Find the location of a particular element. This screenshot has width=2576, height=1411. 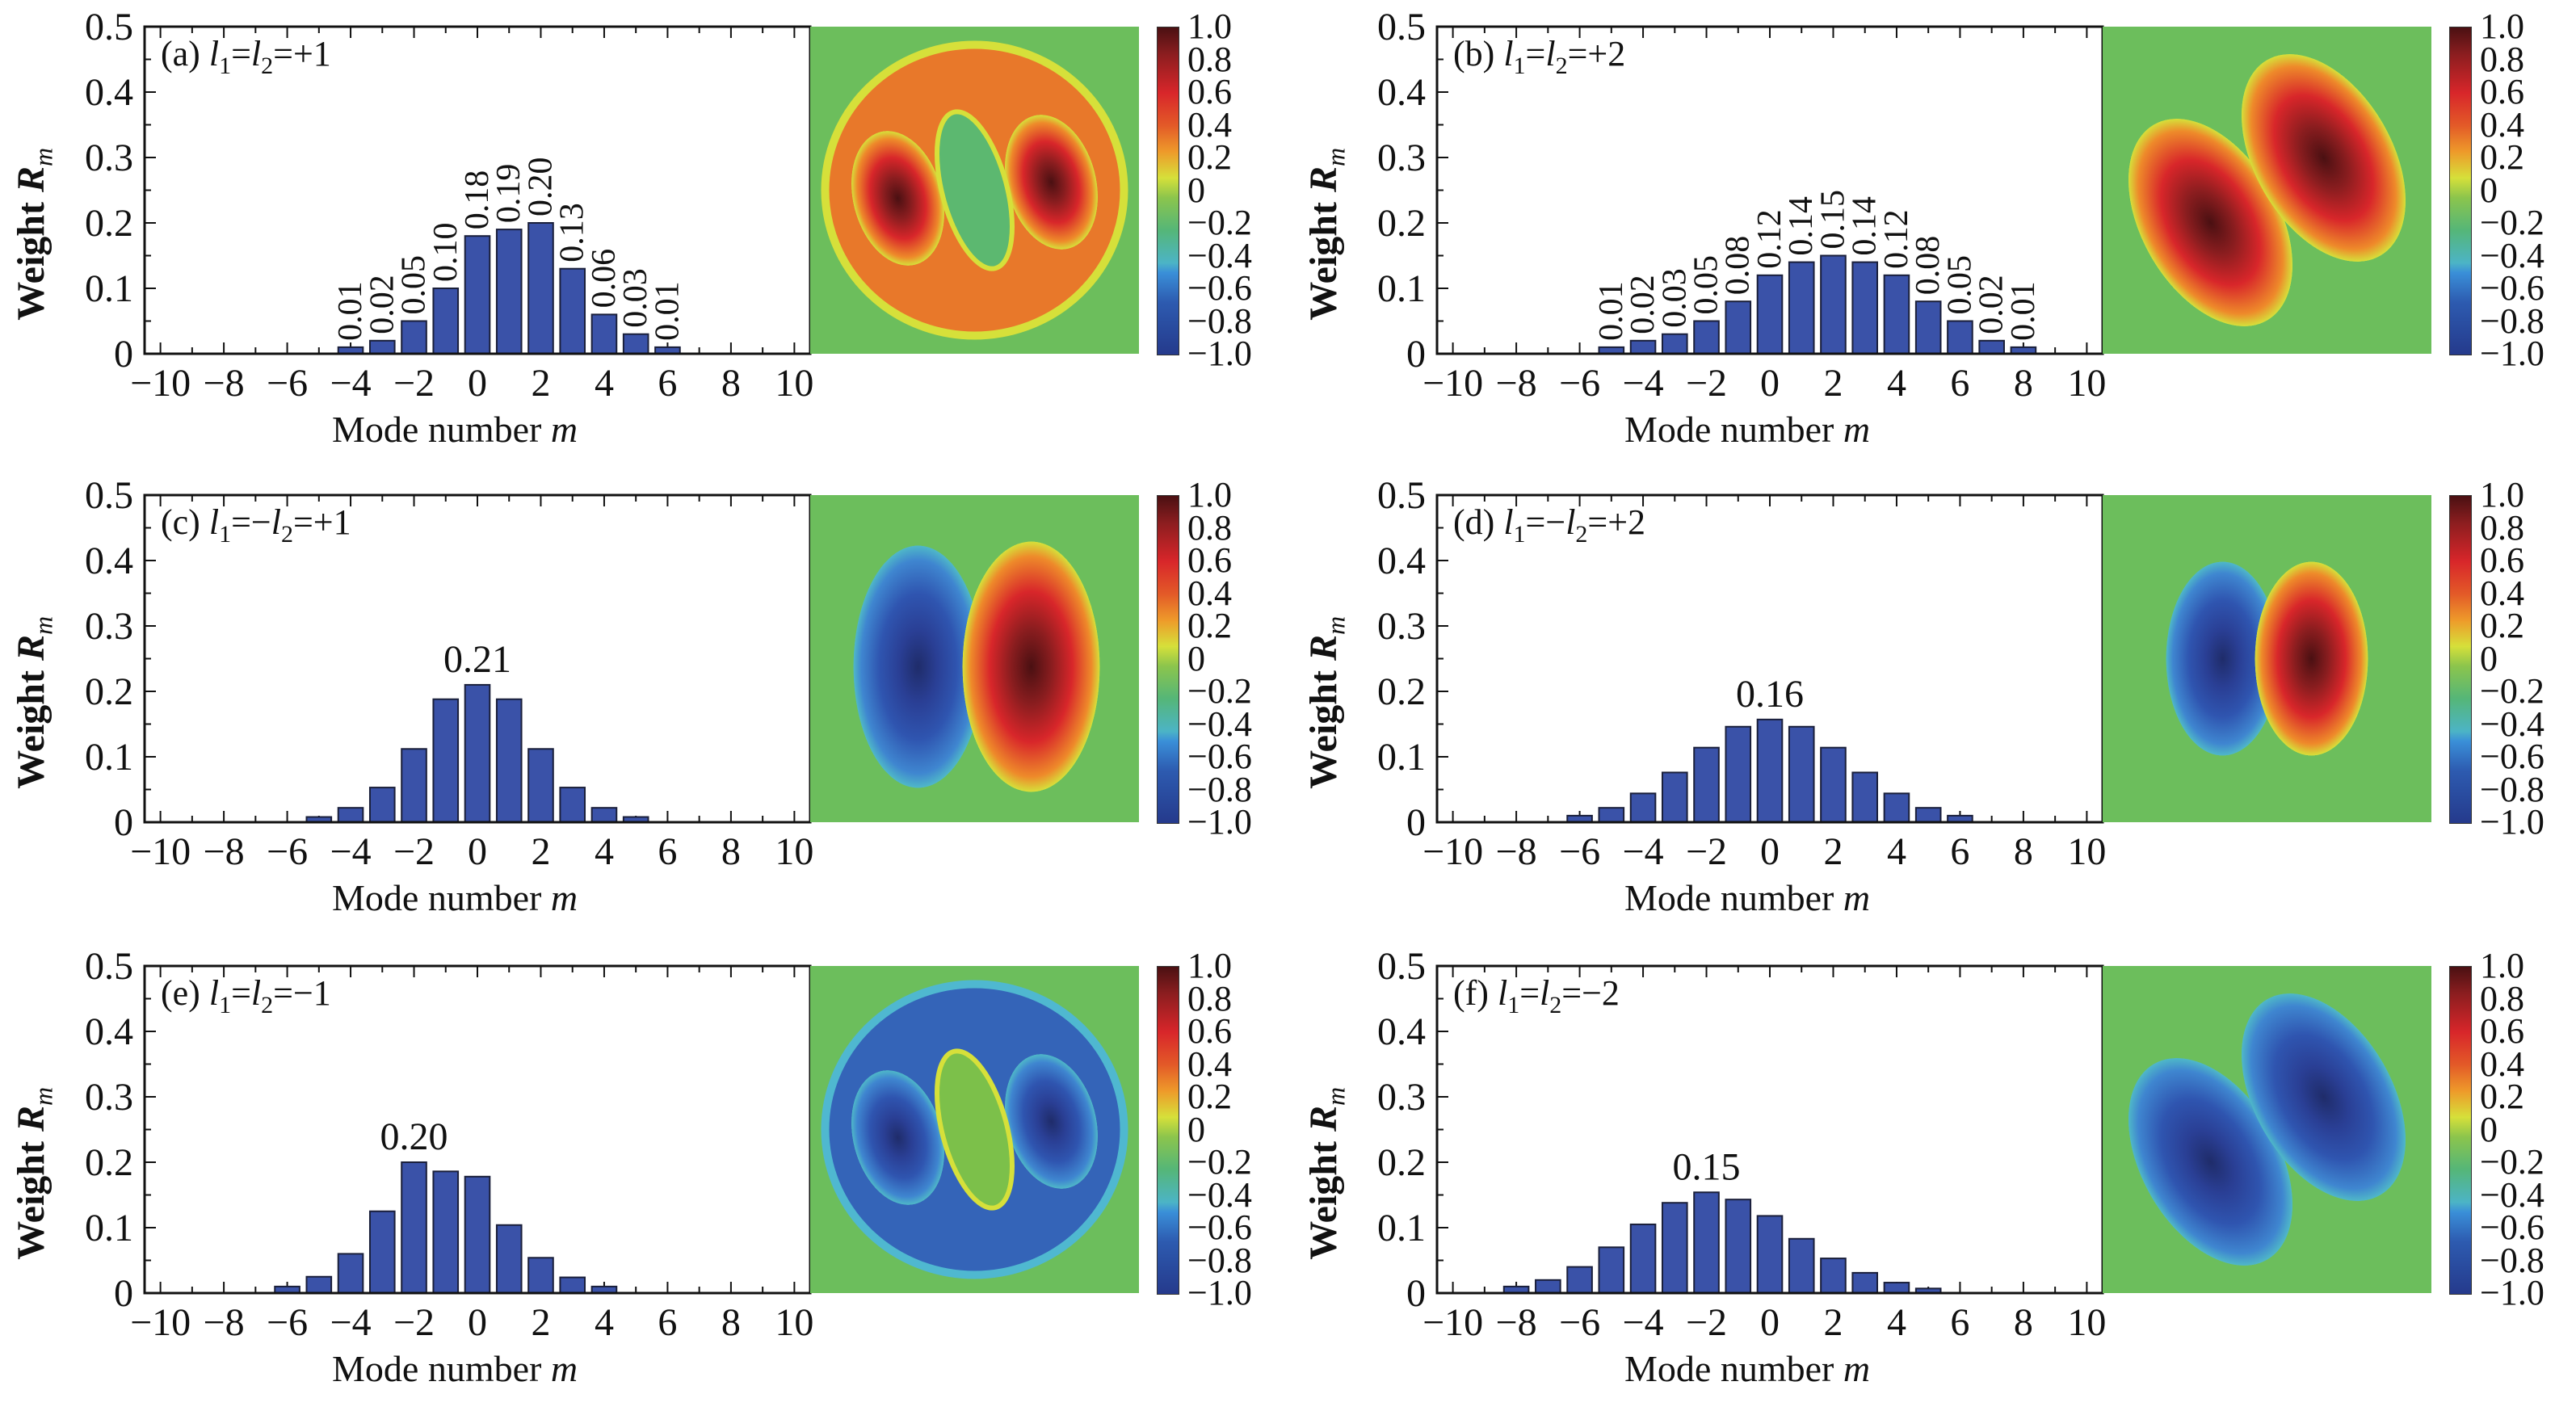

colorbar-tick-label: 1.0 is located at coordinates (1209, 494).